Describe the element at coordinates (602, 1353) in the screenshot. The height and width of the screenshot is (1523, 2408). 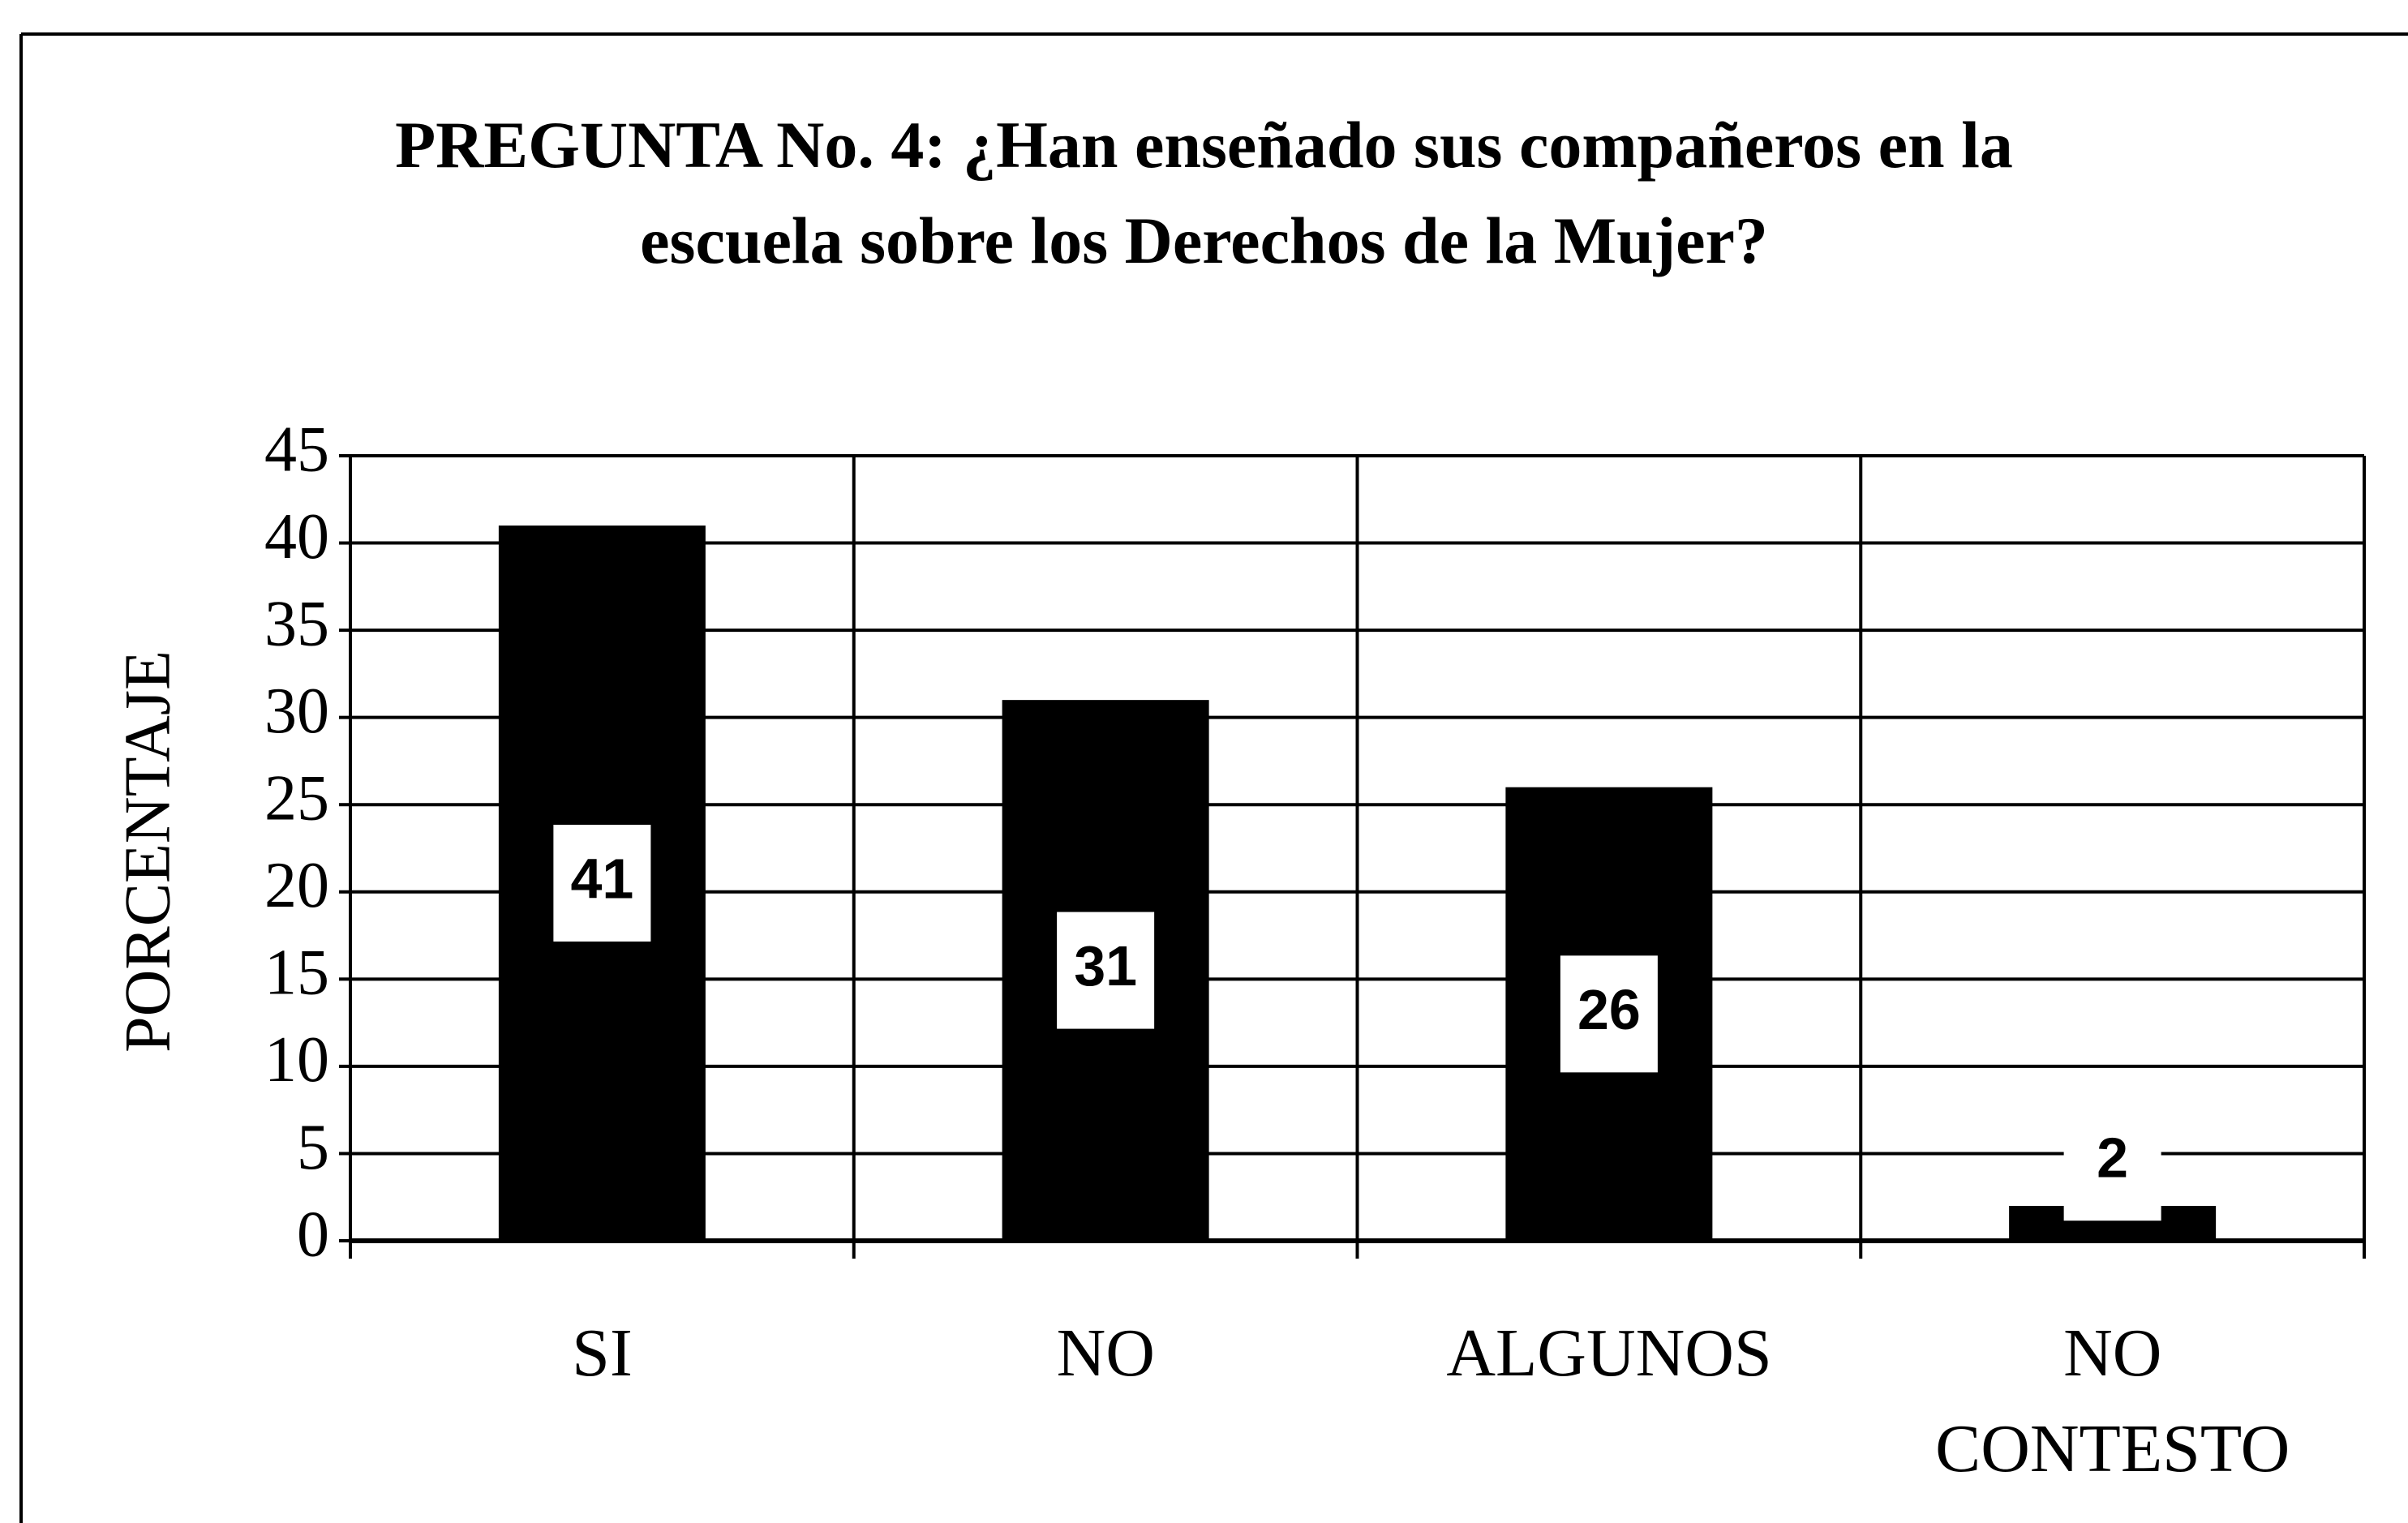
I see `x-tick-label: SI` at that location.